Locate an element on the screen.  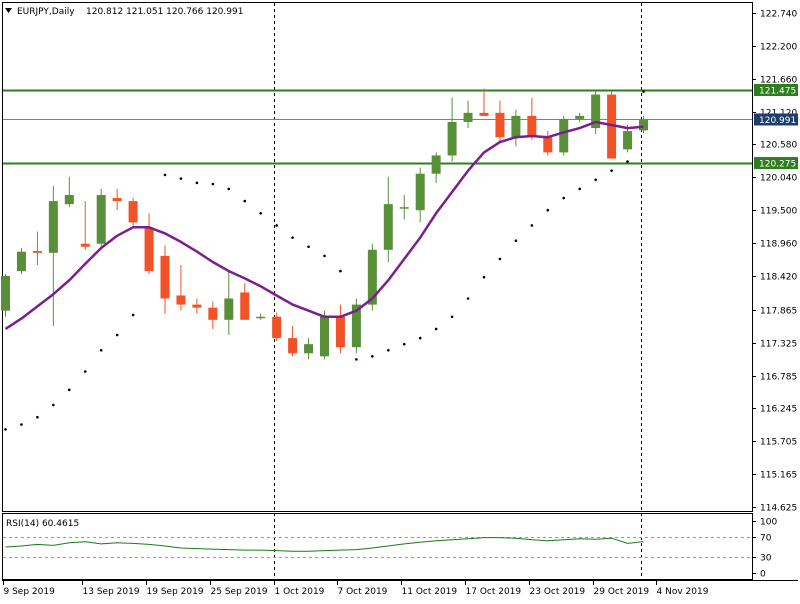
time-axis-label: 9 Sep 2019 is located at coordinates (30, 592).